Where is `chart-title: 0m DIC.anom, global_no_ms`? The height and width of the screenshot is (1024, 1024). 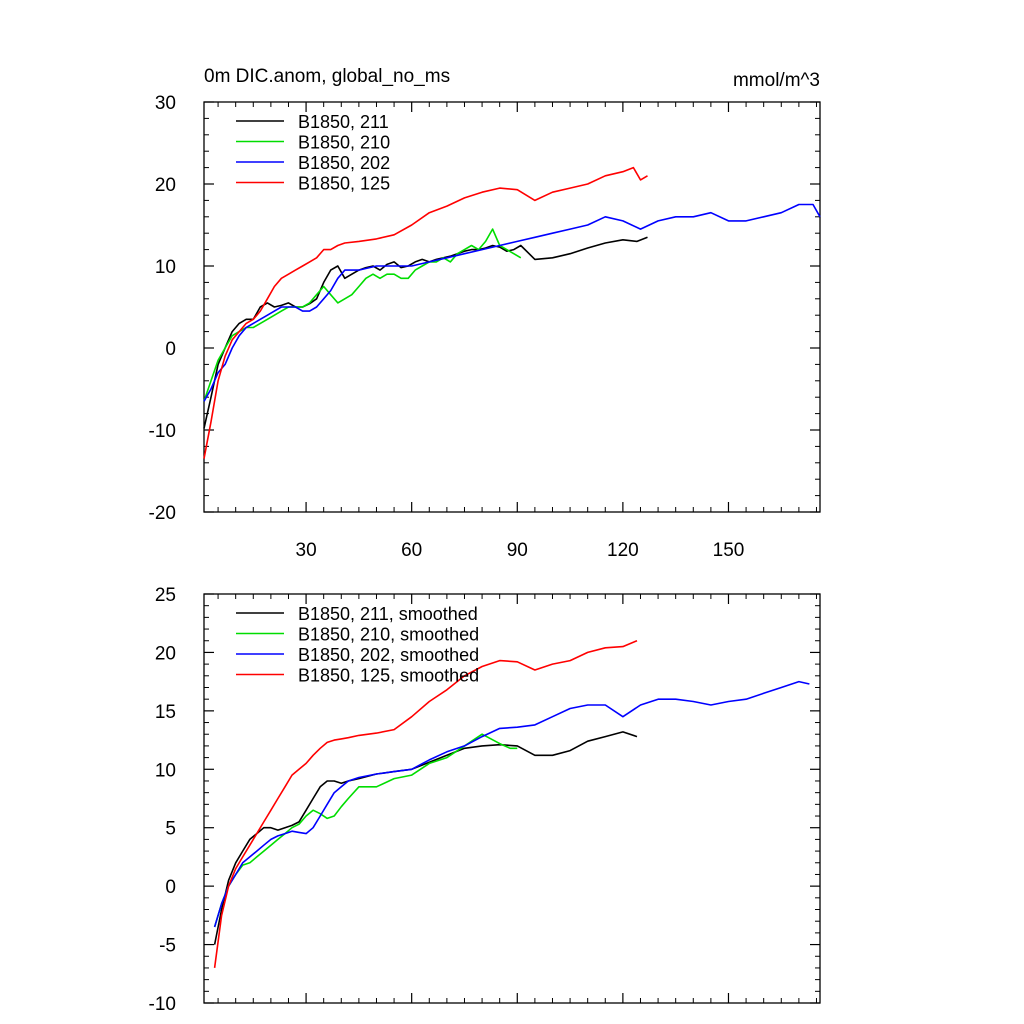 chart-title: 0m DIC.anom, global_no_ms is located at coordinates (327, 76).